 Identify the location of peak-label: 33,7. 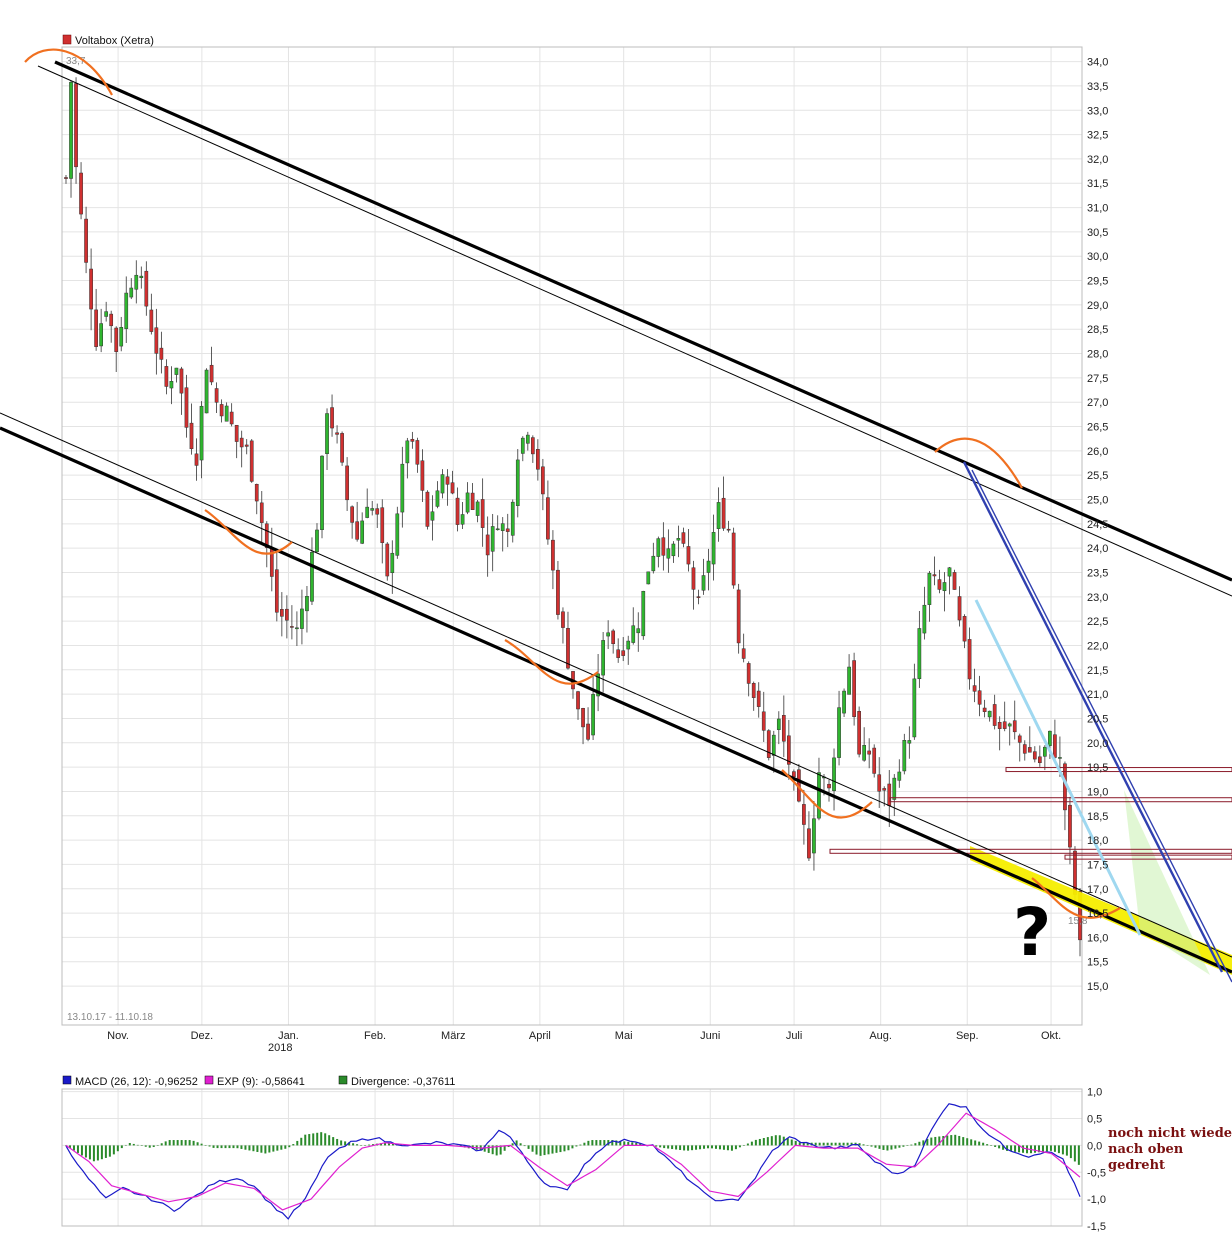
(76, 61).